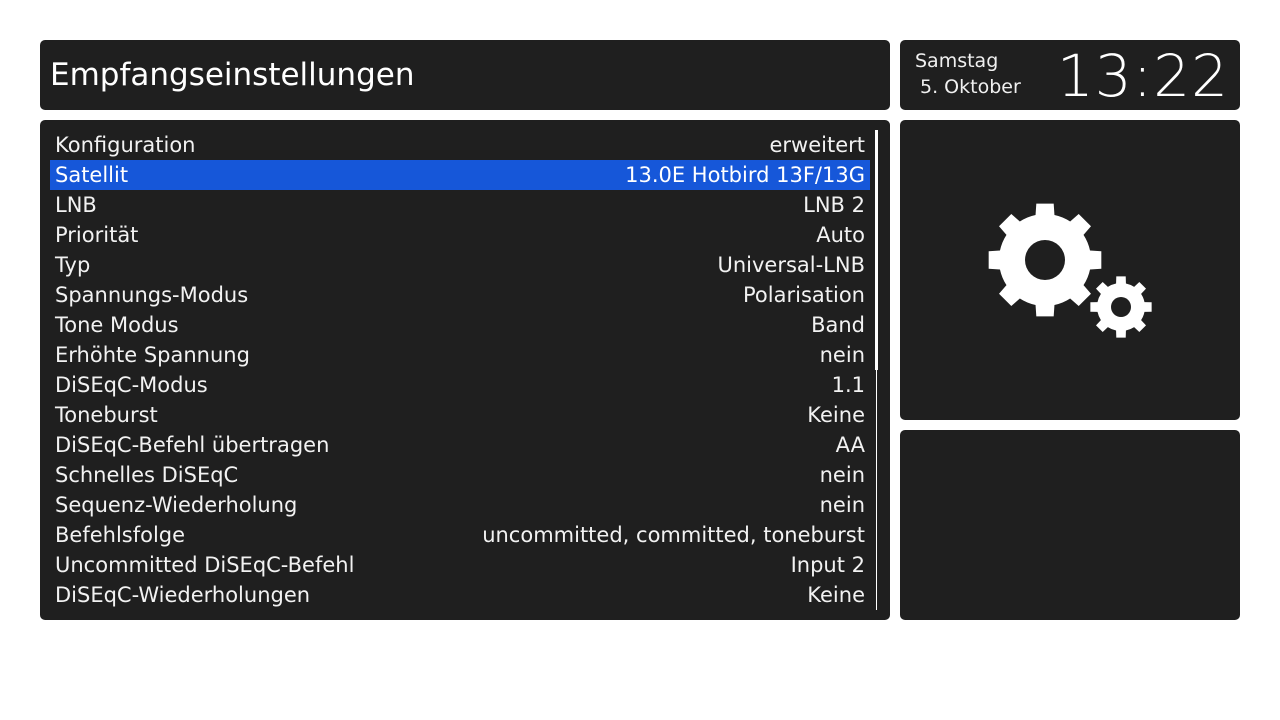  Describe the element at coordinates (152, 355) in the screenshot. I see `setting-label: Erhöhte Spannung` at that location.